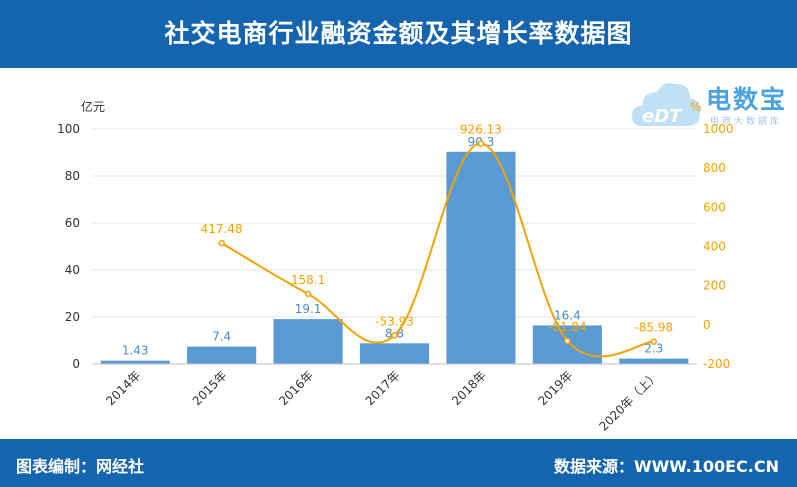 The height and width of the screenshot is (487, 797). What do you see at coordinates (398, 463) in the screenshot?
I see `footer-bar: 图表编制：网经社 数据来源：WWW.100EC.CN` at bounding box center [398, 463].